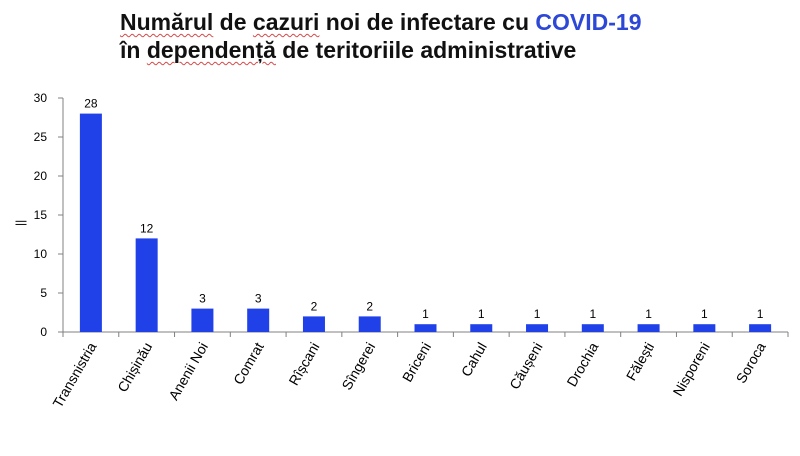 The width and height of the screenshot is (800, 456). I want to click on title-word-cazuri: cazuri, so click(286, 22).